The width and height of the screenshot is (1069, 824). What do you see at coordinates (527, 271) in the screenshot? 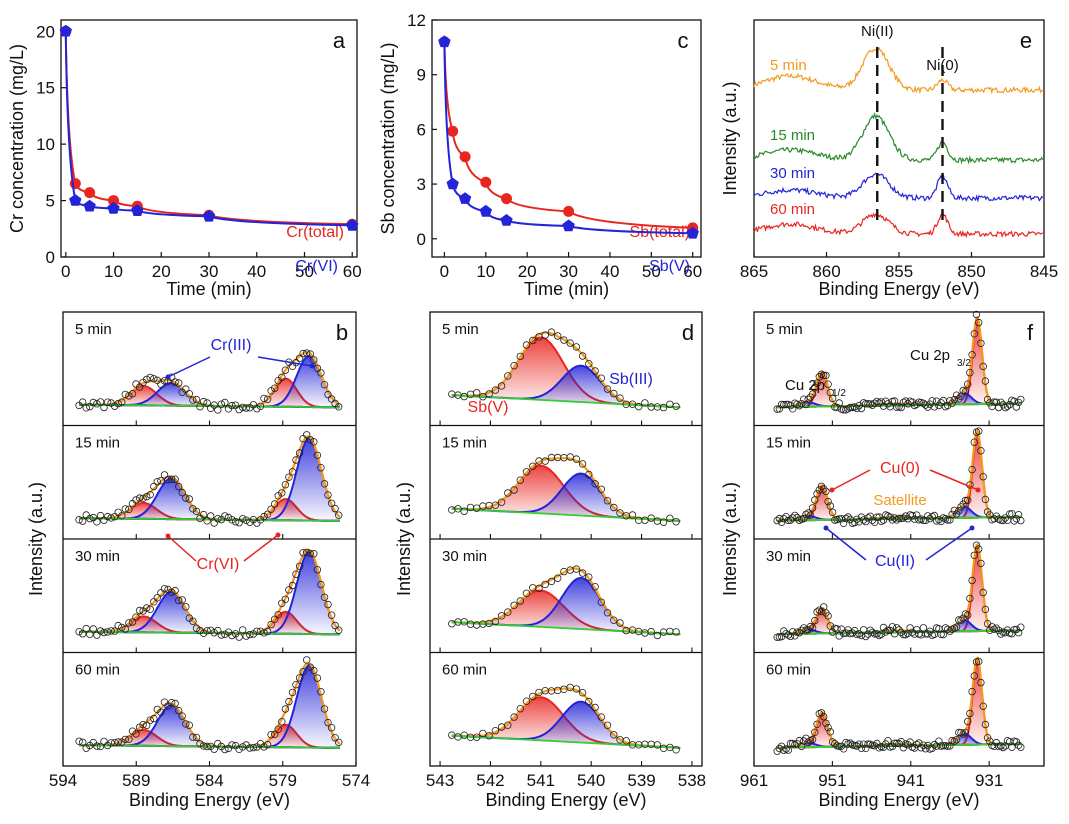
I see `x-tick-label: 20` at bounding box center [527, 271].